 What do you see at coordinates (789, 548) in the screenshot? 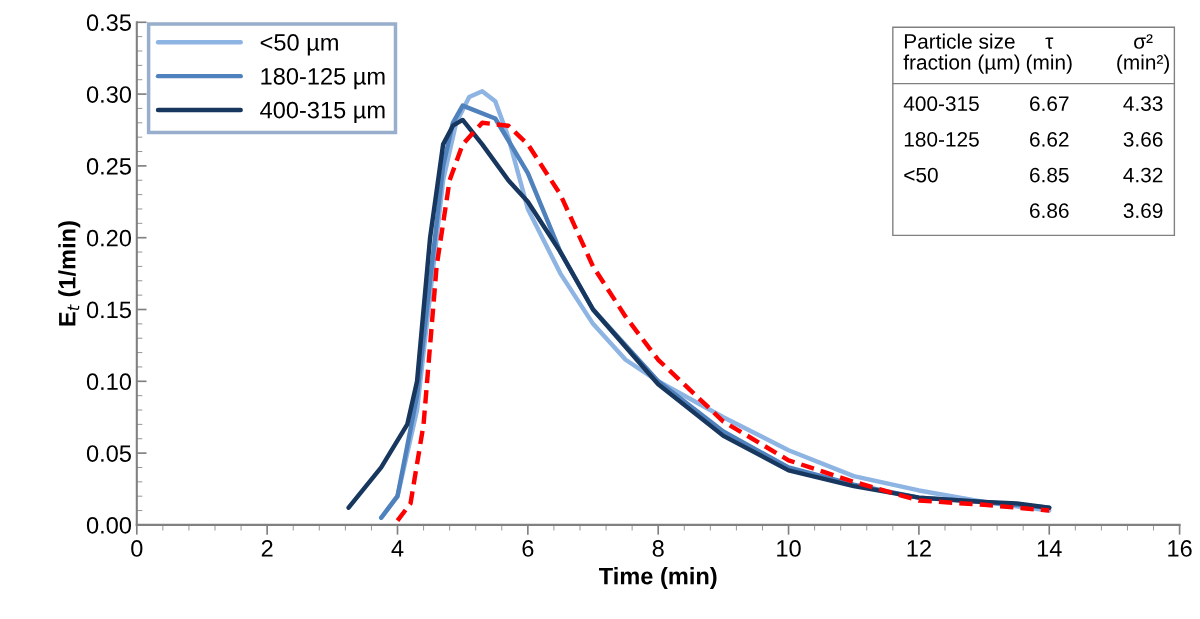
I see `x-tick-label: 10` at bounding box center [789, 548].